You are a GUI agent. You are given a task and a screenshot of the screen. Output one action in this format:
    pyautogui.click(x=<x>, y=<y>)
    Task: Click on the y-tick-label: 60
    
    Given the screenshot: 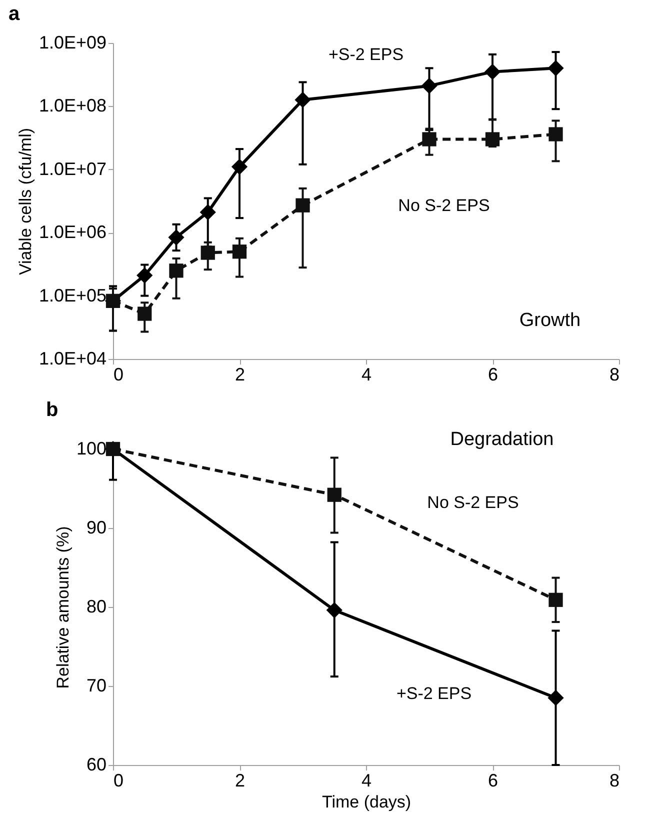 What is the action you would take?
    pyautogui.click(x=96, y=764)
    